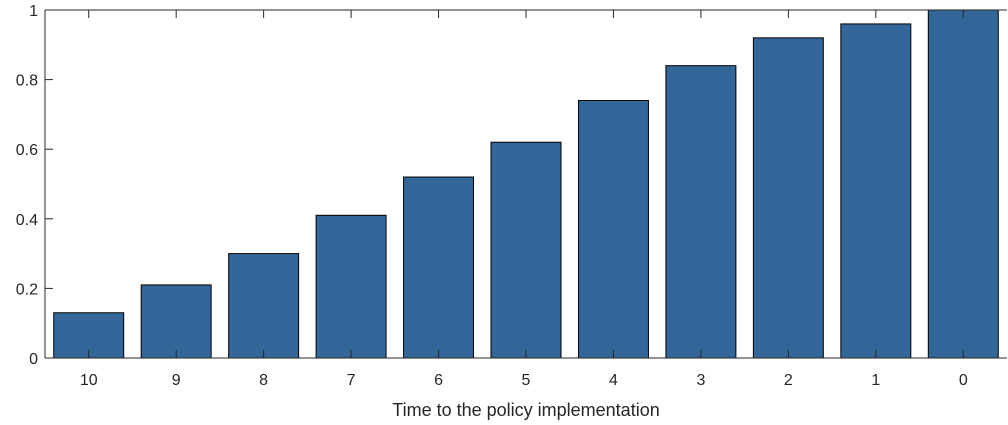 The height and width of the screenshot is (425, 1008). Describe the element at coordinates (33, 359) in the screenshot. I see `y-tick-label: 0` at that location.